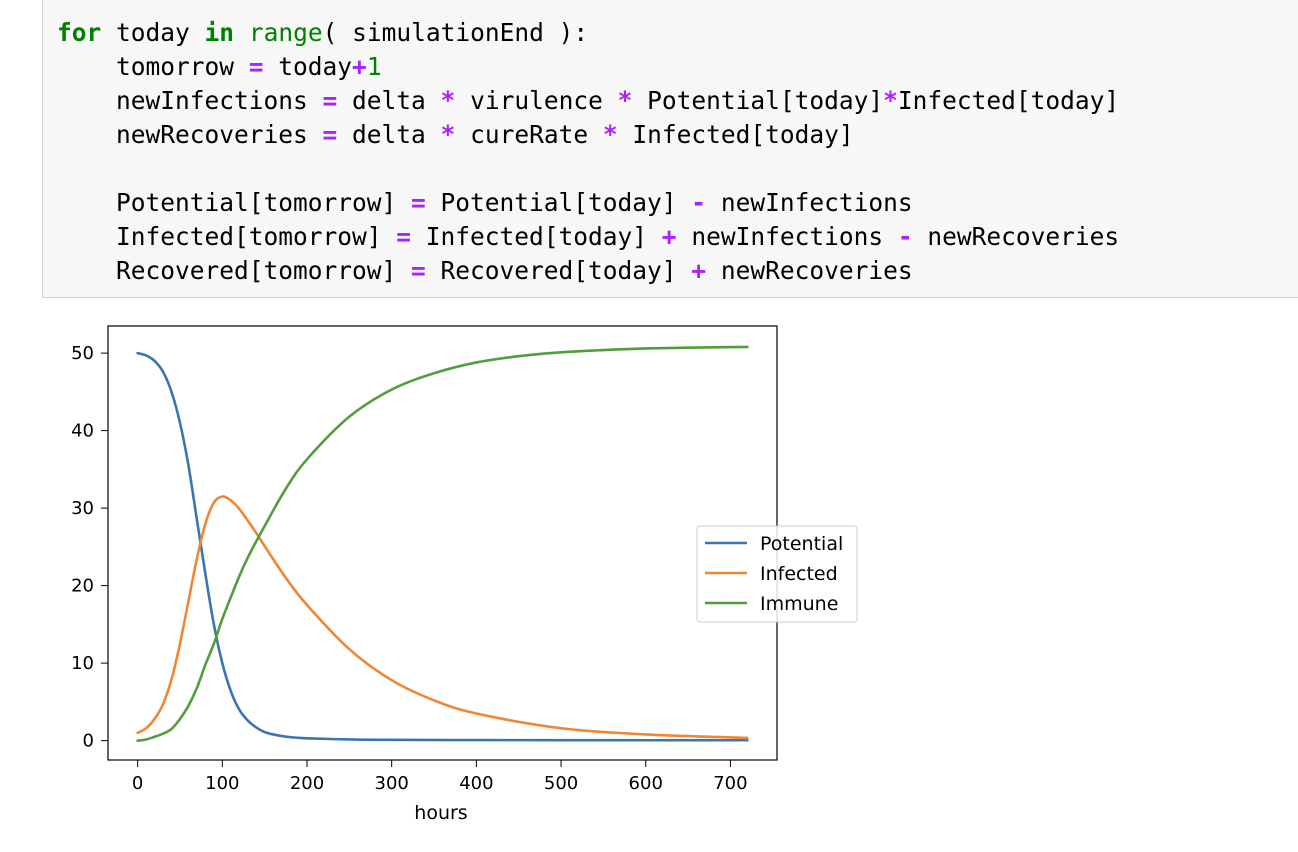 The image size is (1298, 852). I want to click on series-line-infected, so click(442, 617).